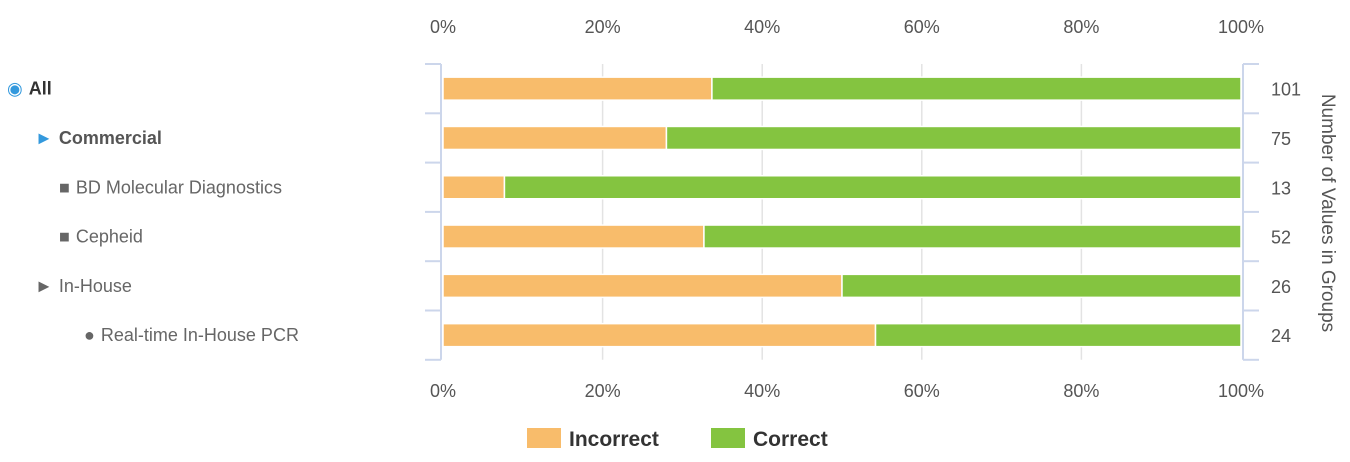 This screenshot has height=462, width=1350. Describe the element at coordinates (1281, 287) in the screenshot. I see `group-count-label: 26` at that location.